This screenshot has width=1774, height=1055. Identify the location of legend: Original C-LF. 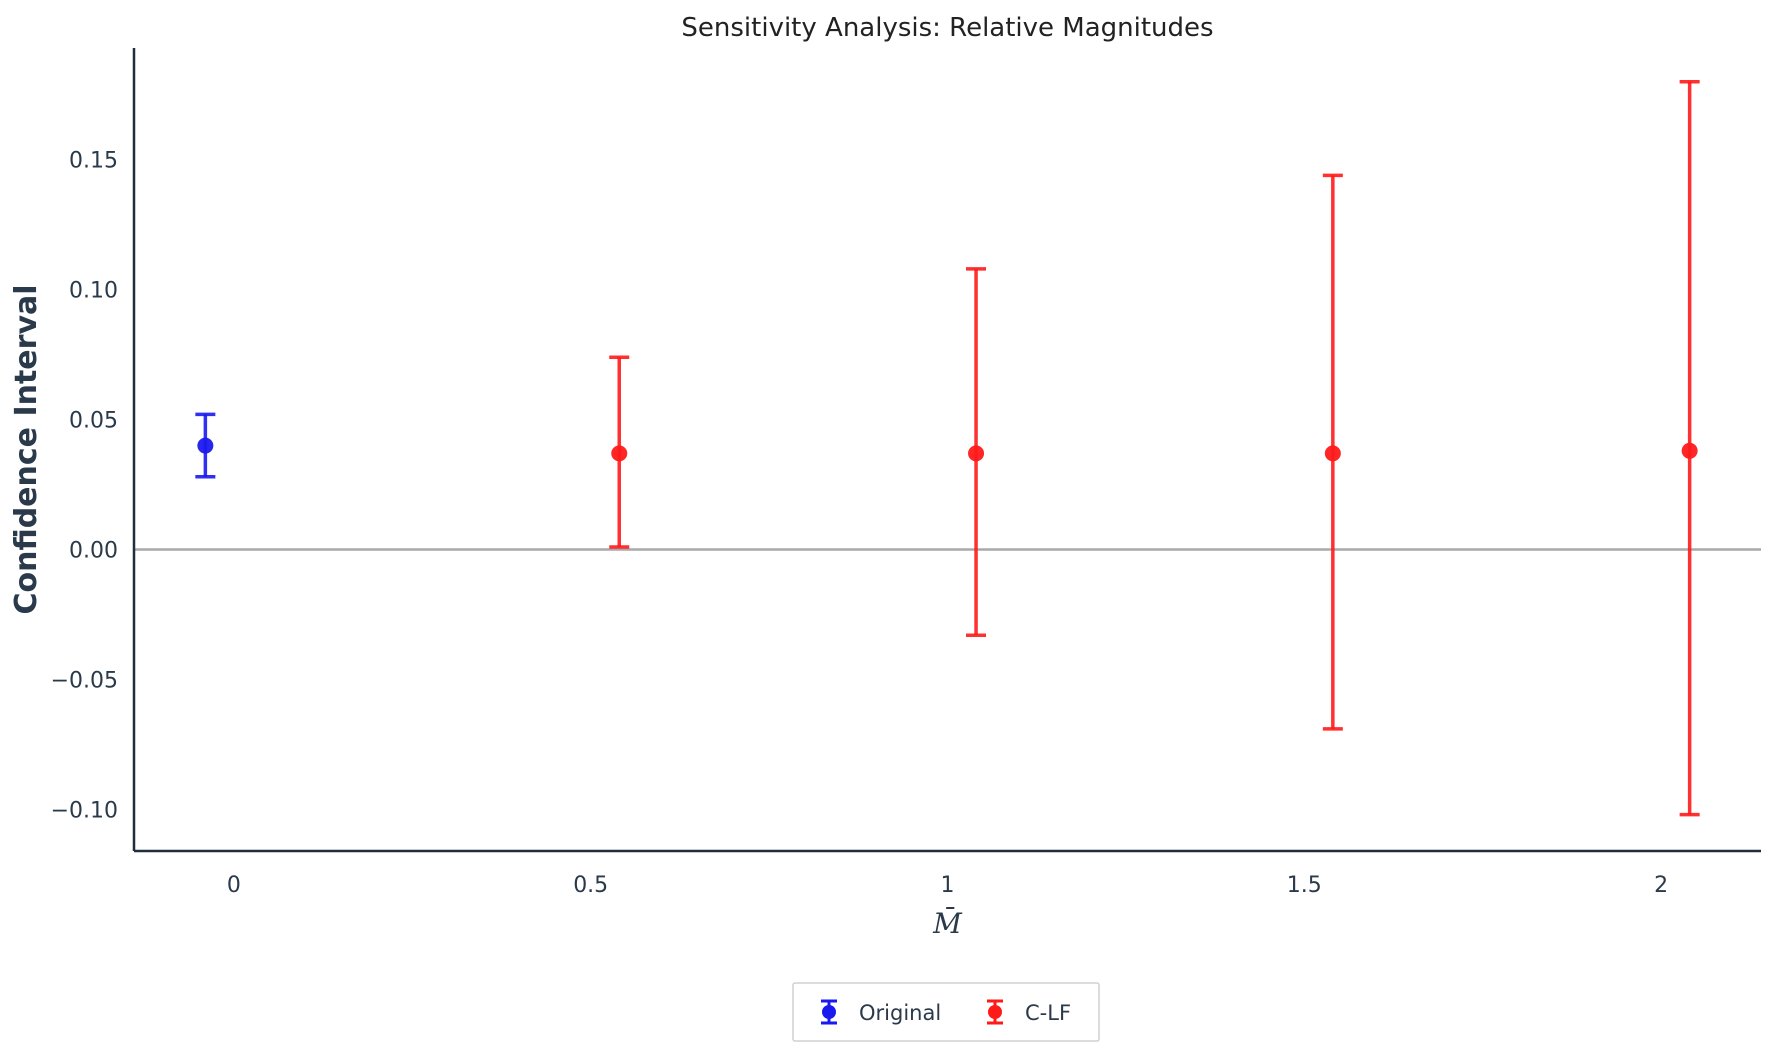
(946, 1012).